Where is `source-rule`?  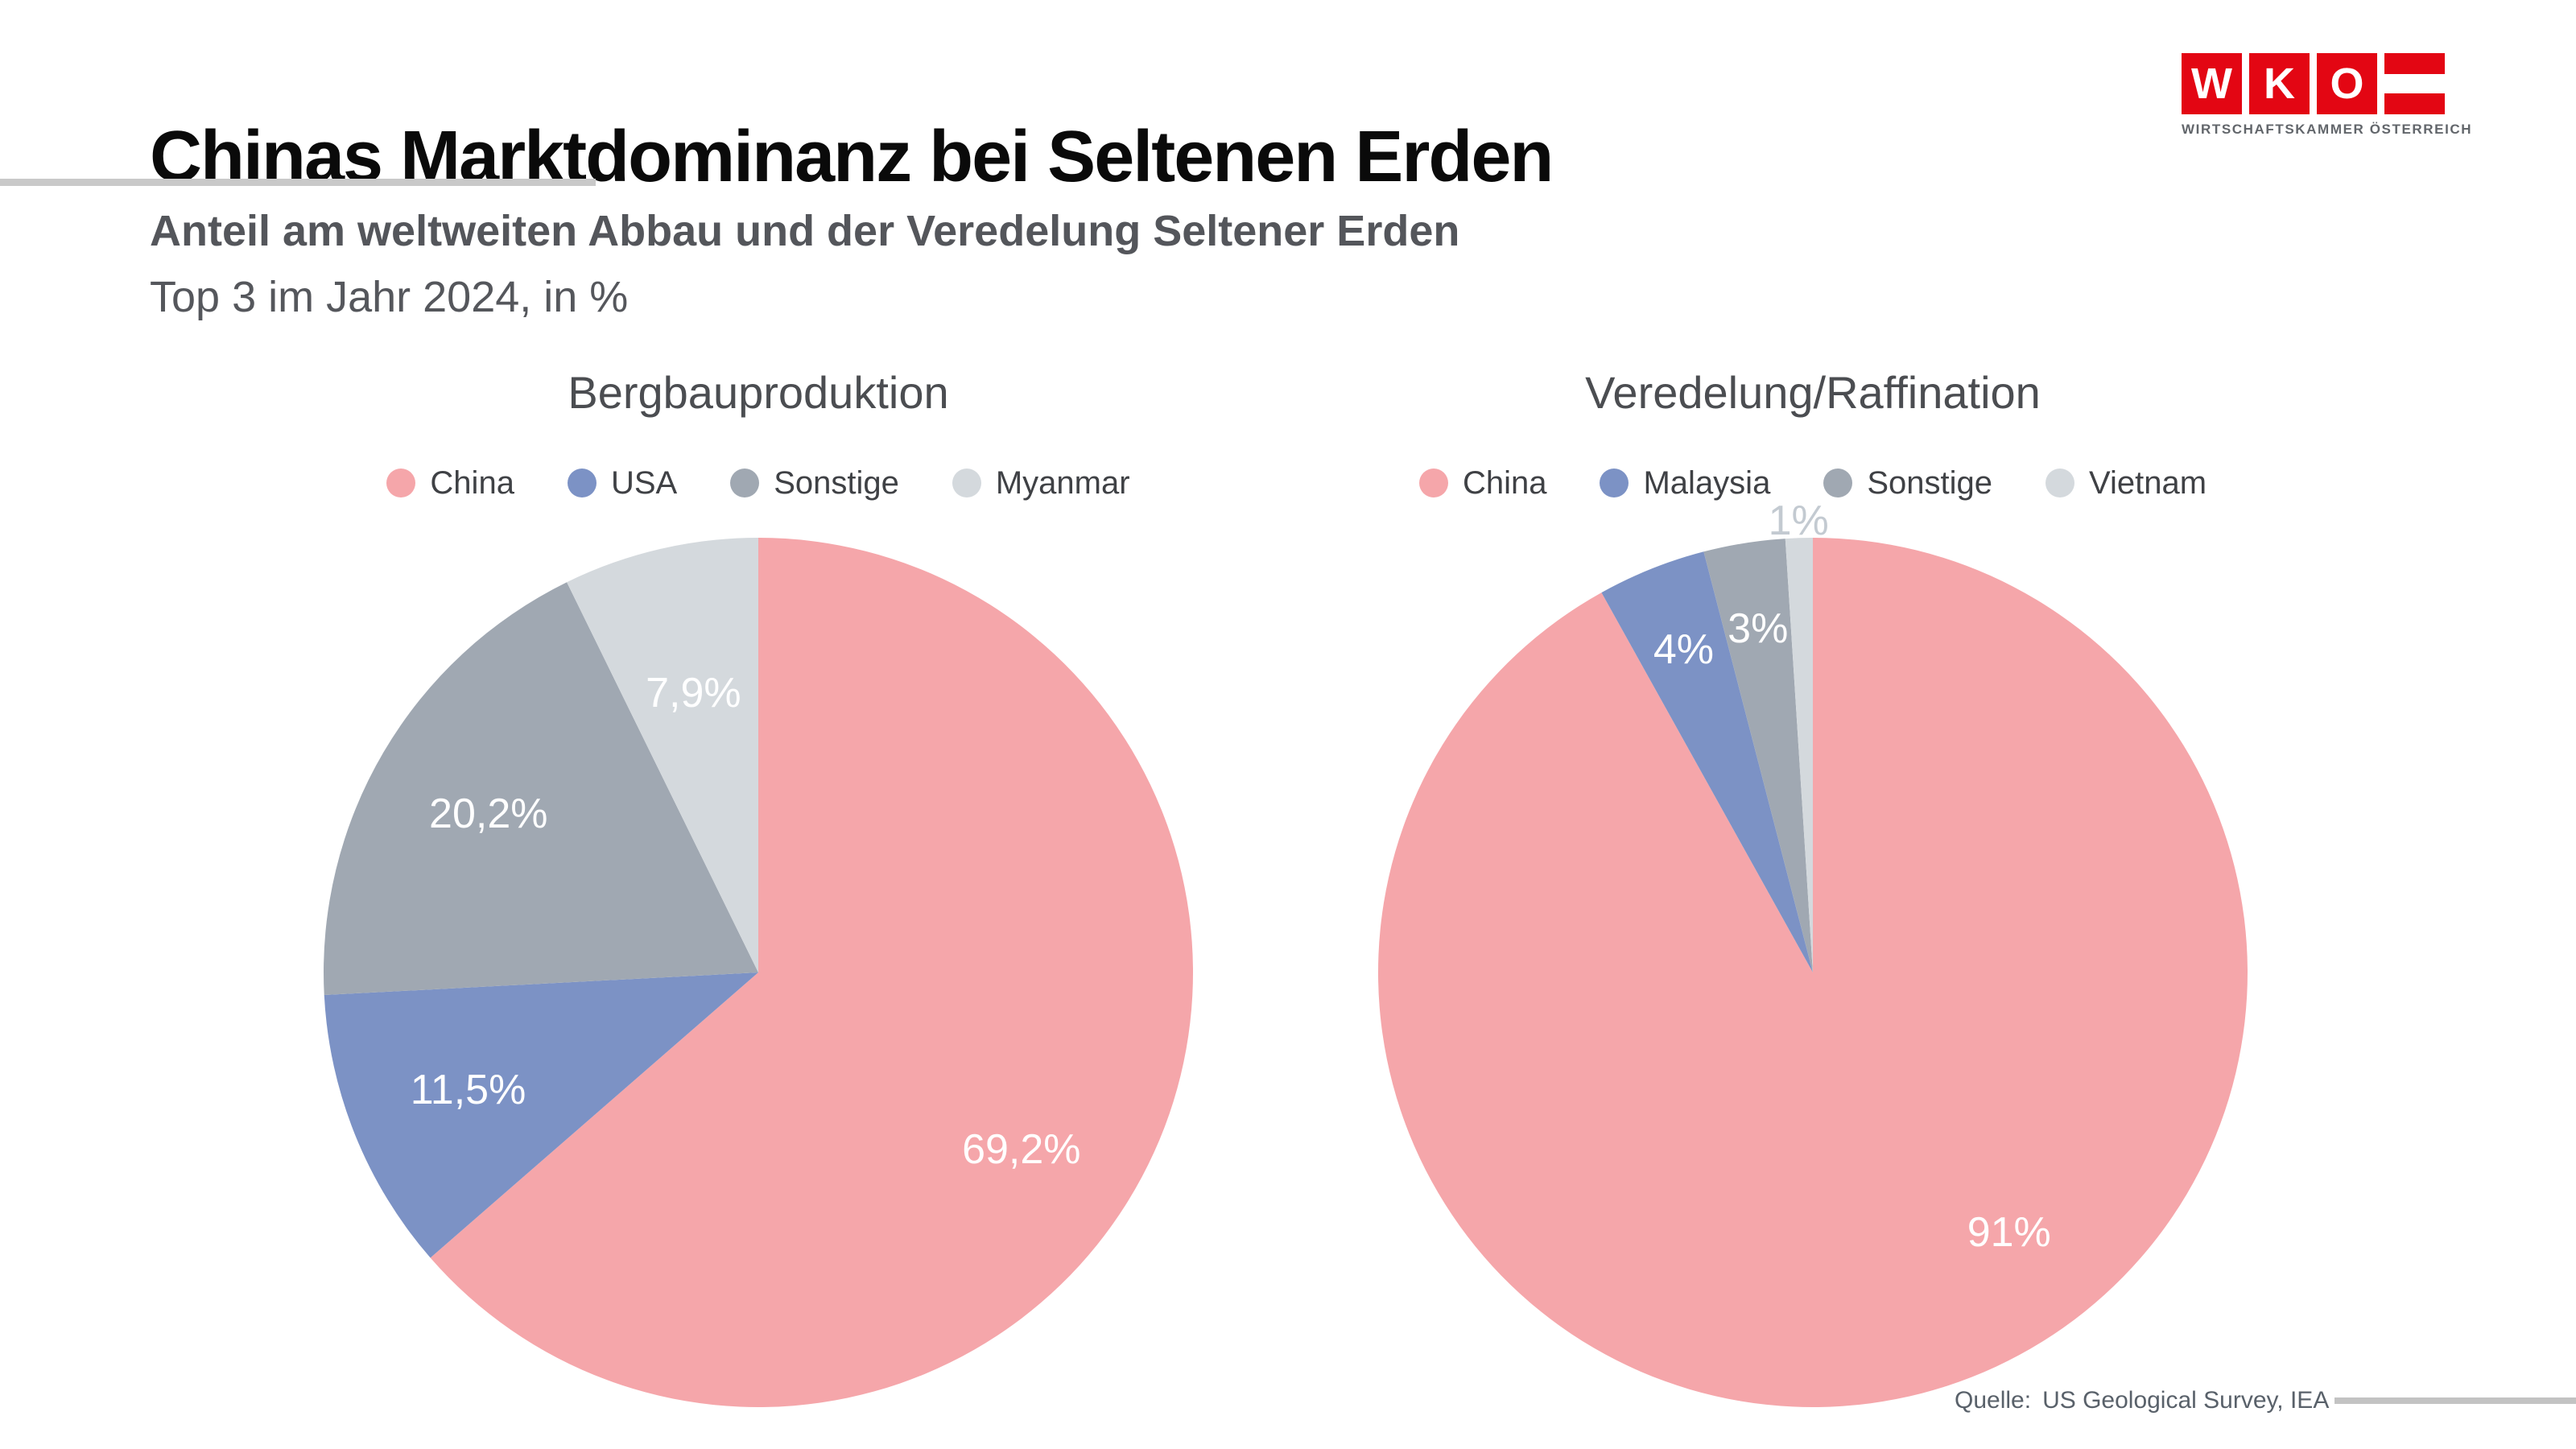 source-rule is located at coordinates (2455, 1400).